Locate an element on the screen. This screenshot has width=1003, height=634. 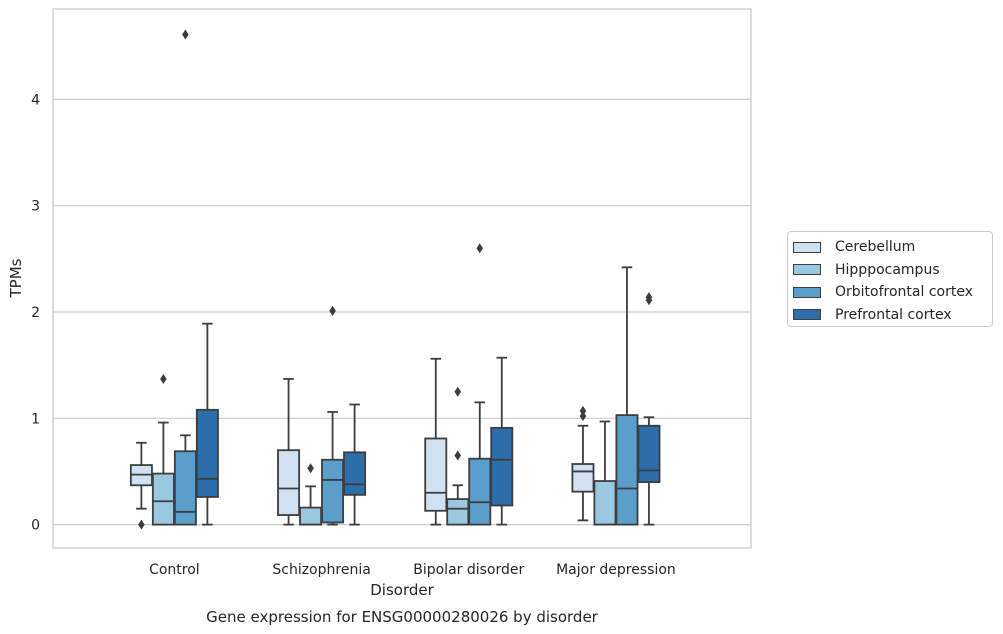
box-cerebellum-bipolar-disorder is located at coordinates (436, 441).